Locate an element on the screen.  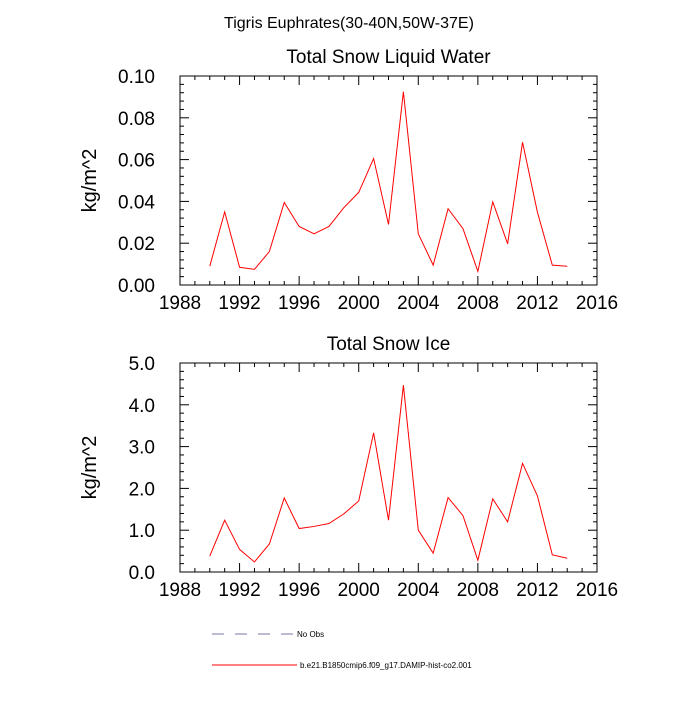
panel-title: Total Snow Ice is located at coordinates (389, 344).